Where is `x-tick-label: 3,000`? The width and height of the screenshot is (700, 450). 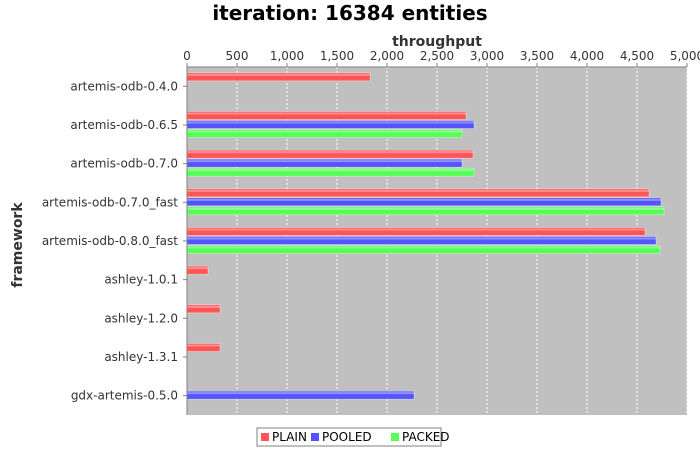
x-tick-label: 3,000 is located at coordinates (487, 56).